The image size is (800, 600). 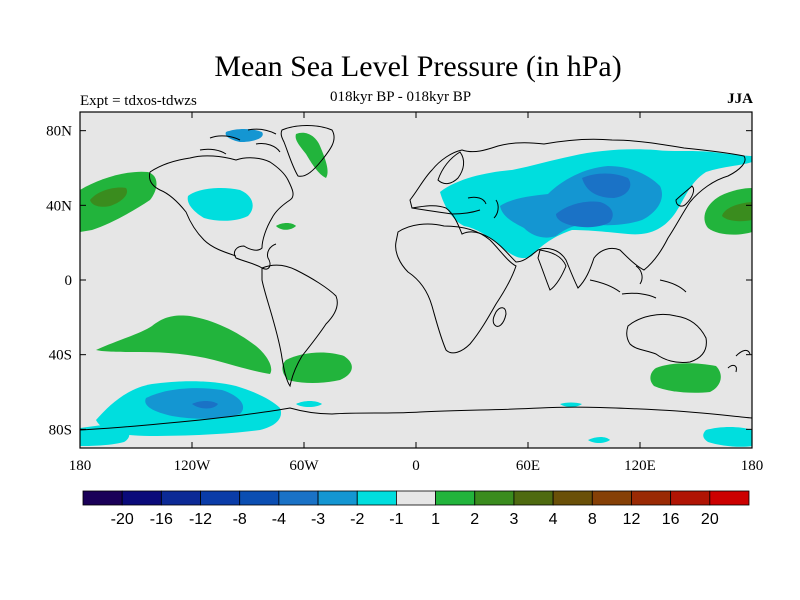 I want to click on coastline-indonesia, so click(x=638, y=282).